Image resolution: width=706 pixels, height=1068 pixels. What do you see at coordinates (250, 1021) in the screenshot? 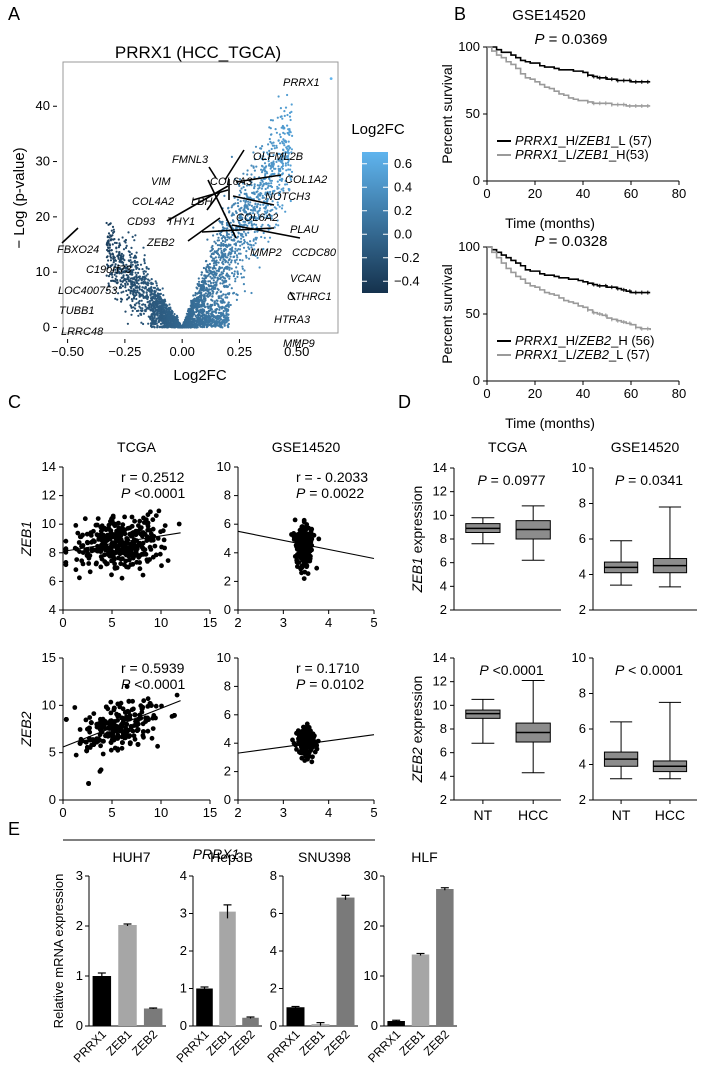
I see `bar-zeb2` at bounding box center [250, 1021].